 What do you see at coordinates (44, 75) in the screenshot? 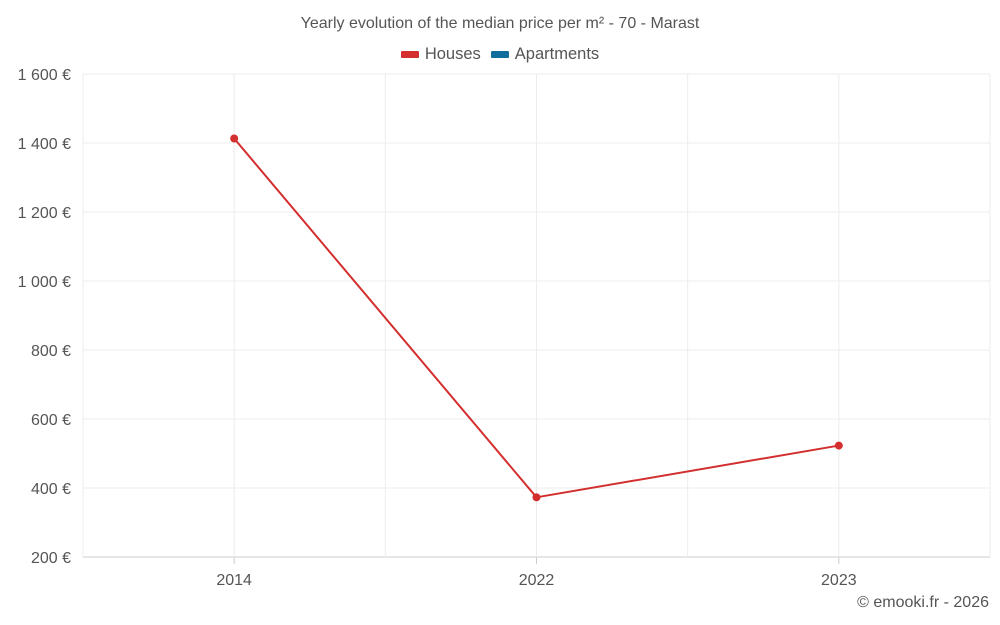
I see `y-tick-label: 1 600 €` at bounding box center [44, 75].